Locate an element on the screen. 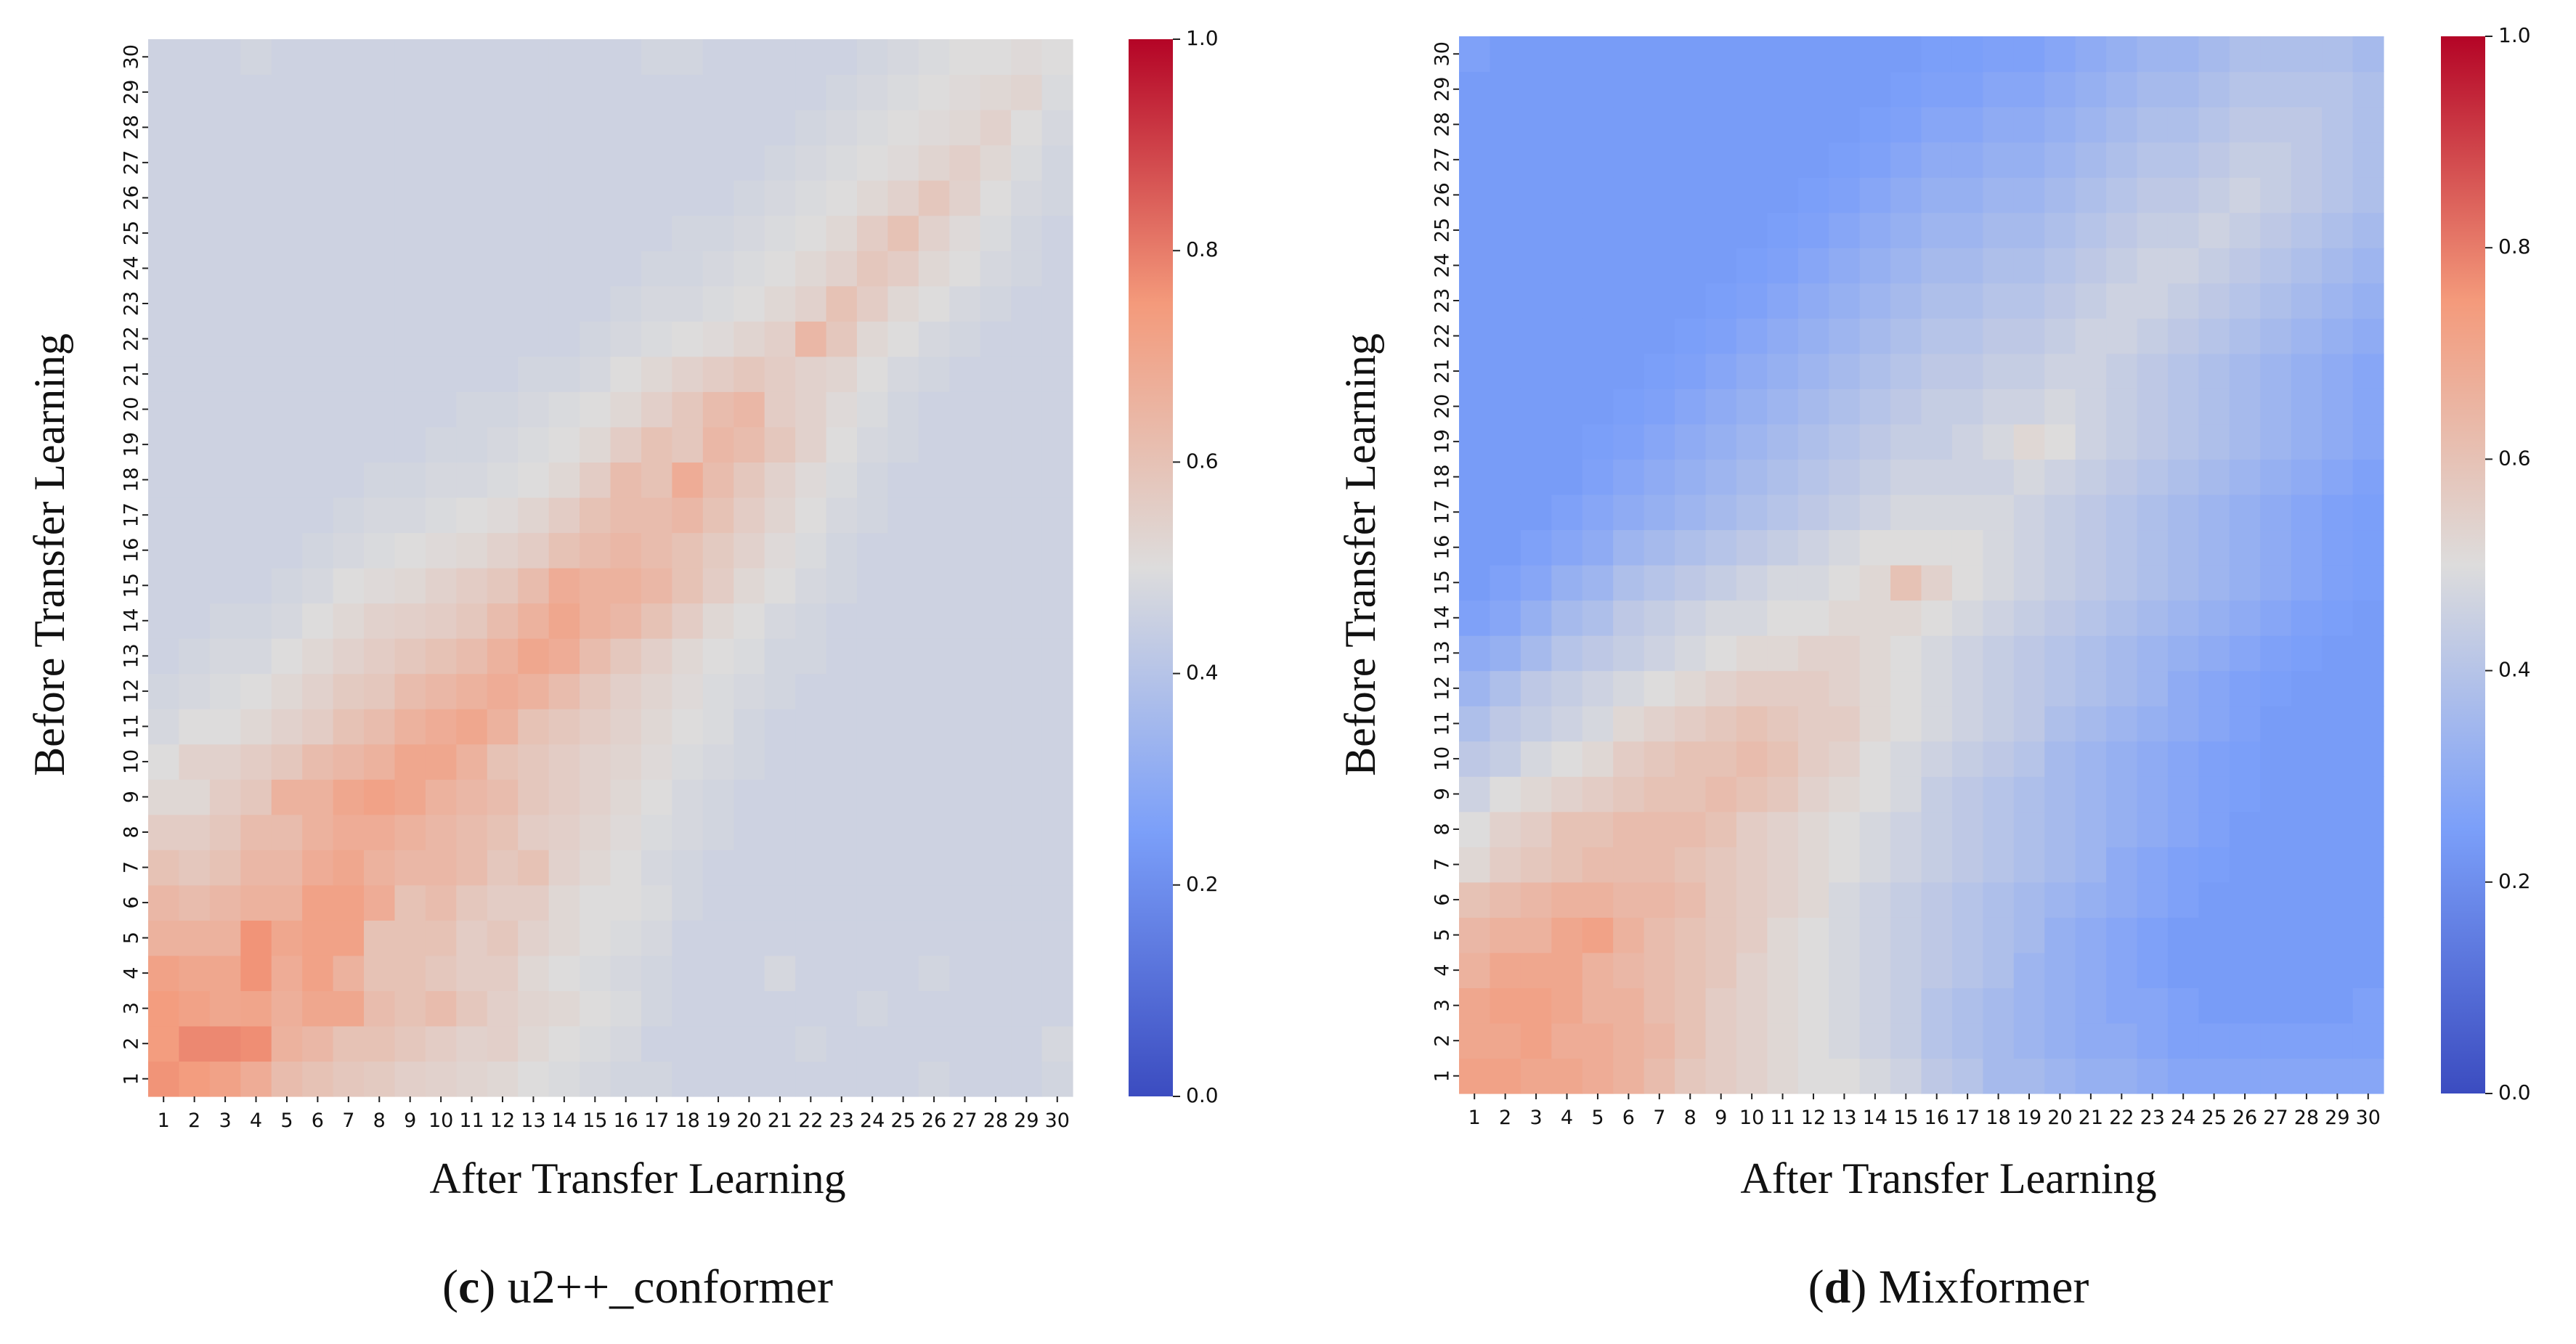 Image resolution: width=2576 pixels, height=1344 pixels. caption-d-close: ) is located at coordinates (1858, 1287).